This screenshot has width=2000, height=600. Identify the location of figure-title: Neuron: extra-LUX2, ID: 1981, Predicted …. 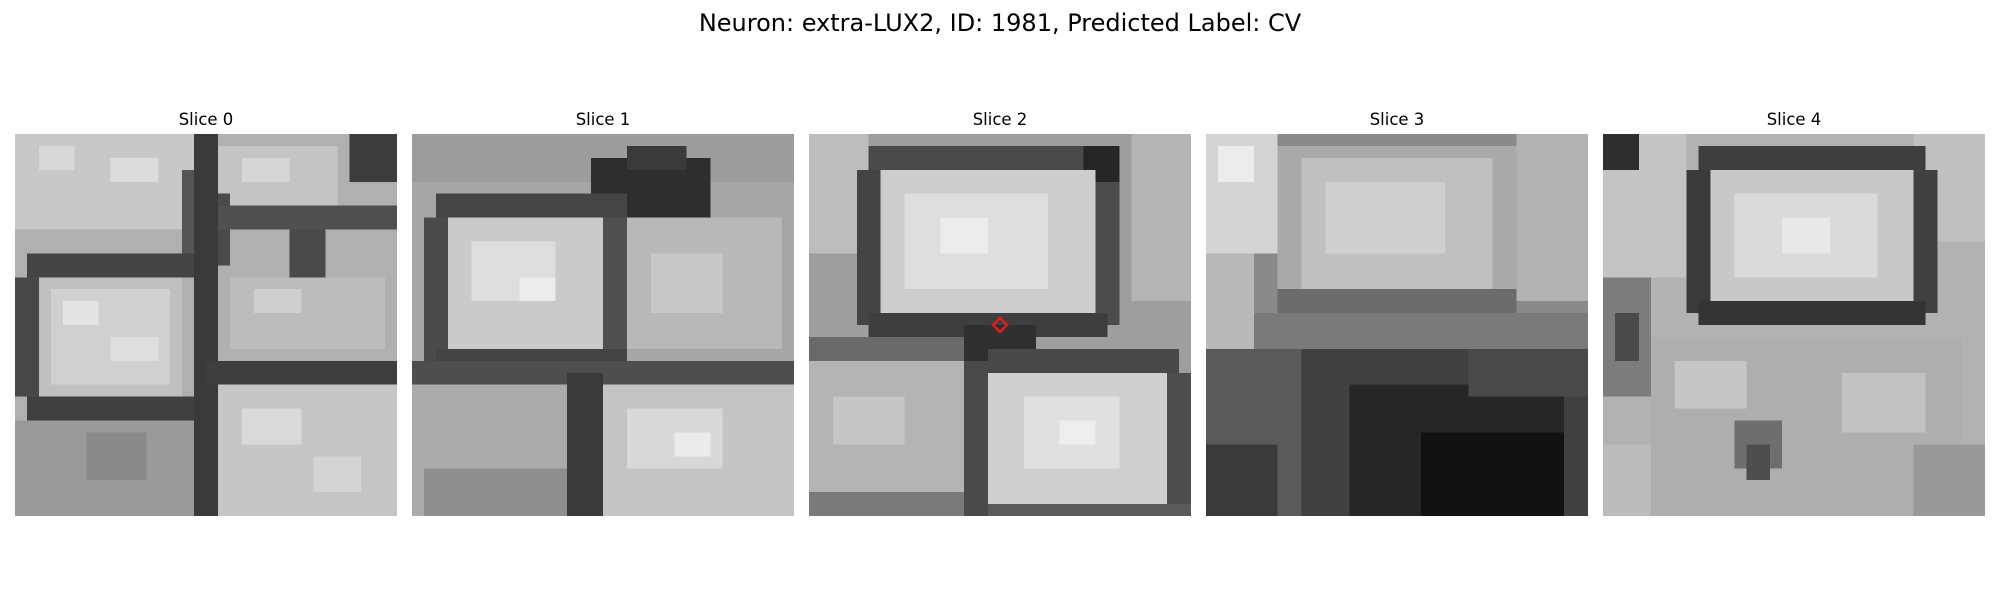
(1000, 23).